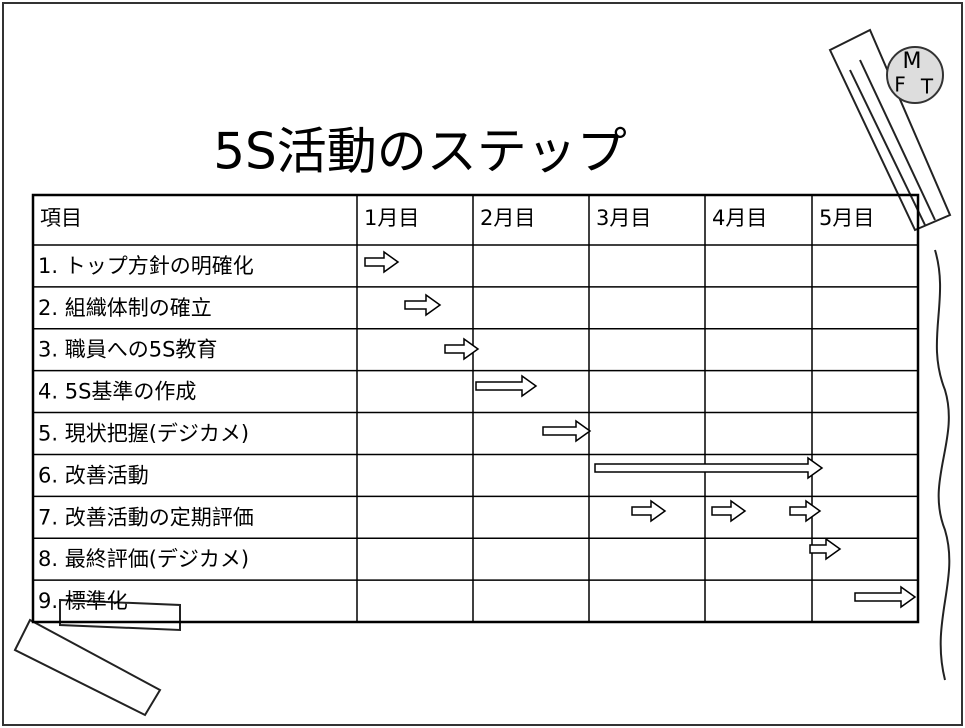 The width and height of the screenshot is (965, 728). Describe the element at coordinates (97, 657) in the screenshot. I see `crayon-bottom` at that location.